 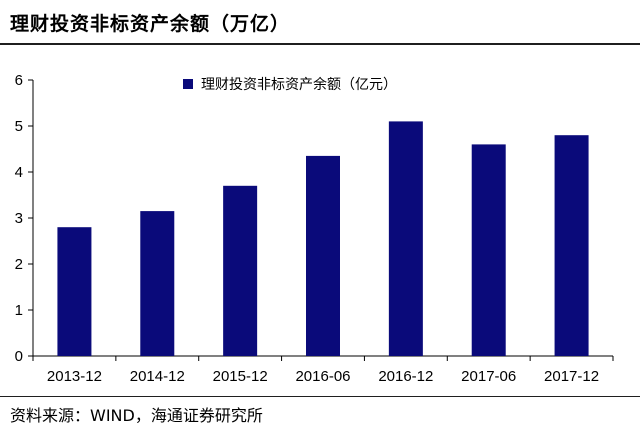 I want to click on x-tick-label: 2014-12, so click(x=157, y=376).